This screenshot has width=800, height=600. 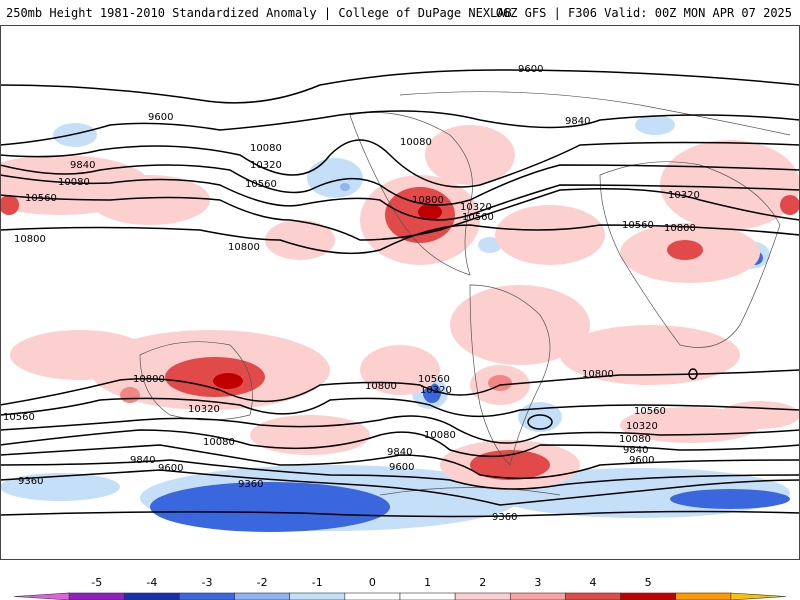 I want to click on colorbar-tick-label: -2, so click(x=262, y=582).